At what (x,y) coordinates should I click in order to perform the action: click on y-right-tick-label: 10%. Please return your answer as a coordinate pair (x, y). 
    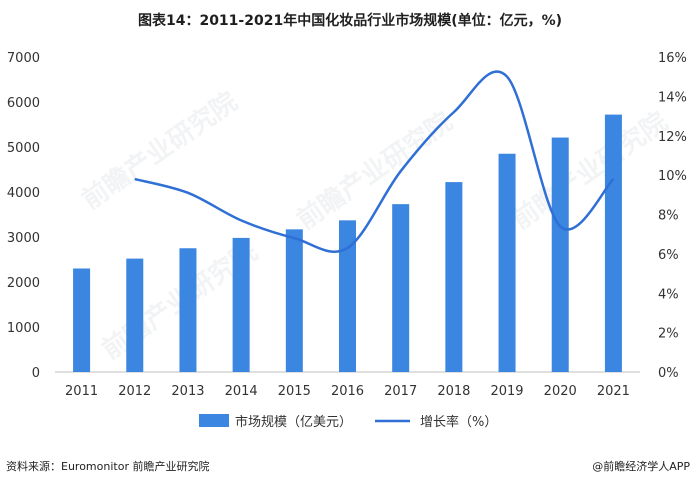
    Looking at the image, I should click on (672, 176).